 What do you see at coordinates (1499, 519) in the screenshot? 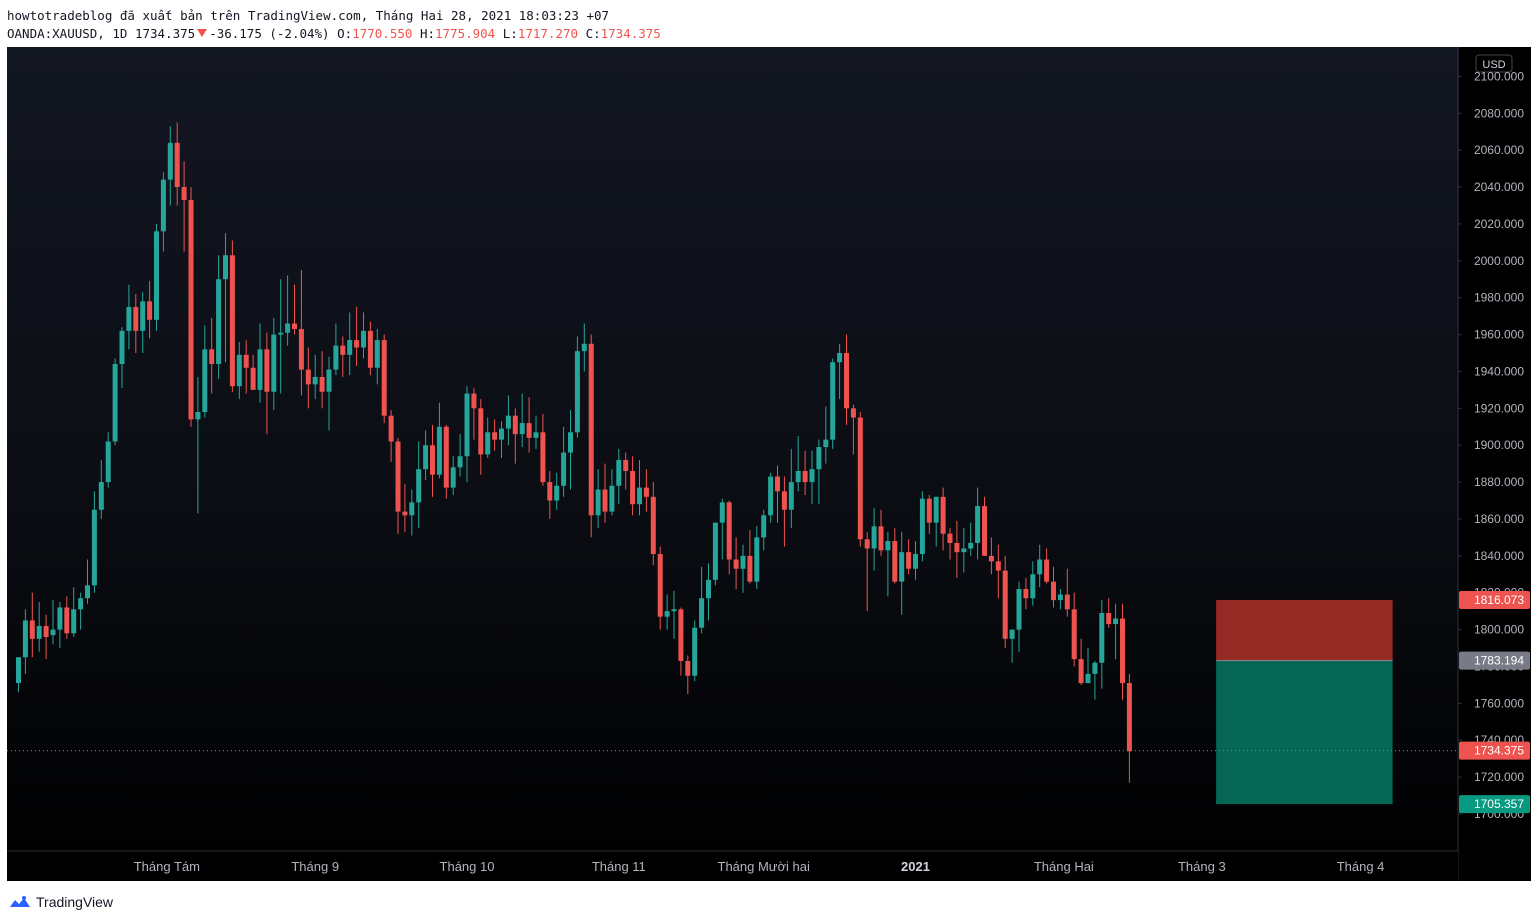
I see `y-tick-label: 1860.000` at bounding box center [1499, 519].